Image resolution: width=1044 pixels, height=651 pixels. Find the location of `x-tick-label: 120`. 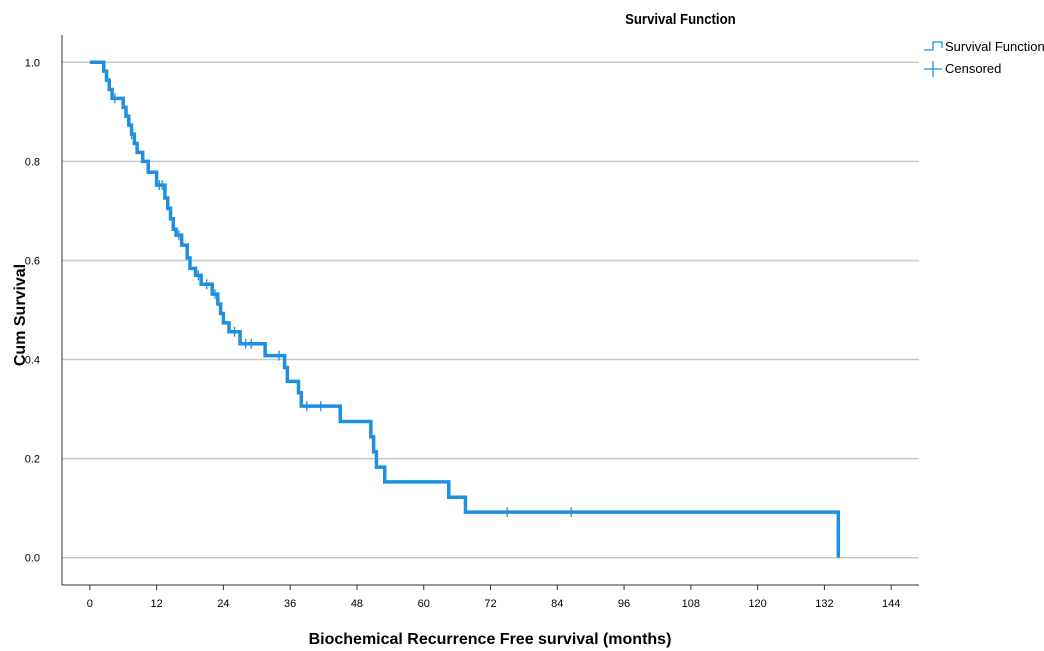

x-tick-label: 120 is located at coordinates (757, 604).